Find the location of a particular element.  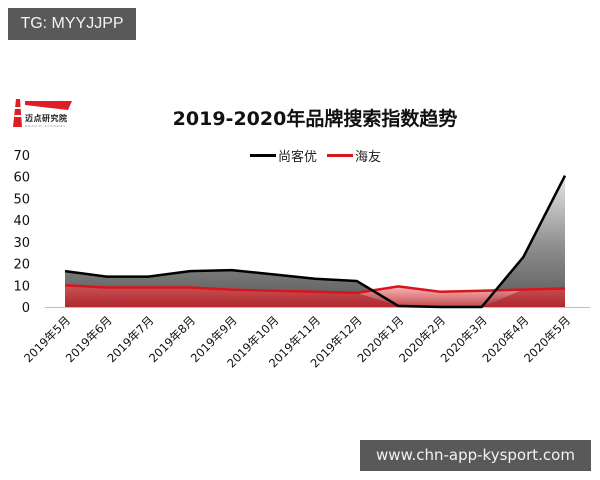

chart-title: 2019-2020年品牌搜索指数趋势 is located at coordinates (315, 119).